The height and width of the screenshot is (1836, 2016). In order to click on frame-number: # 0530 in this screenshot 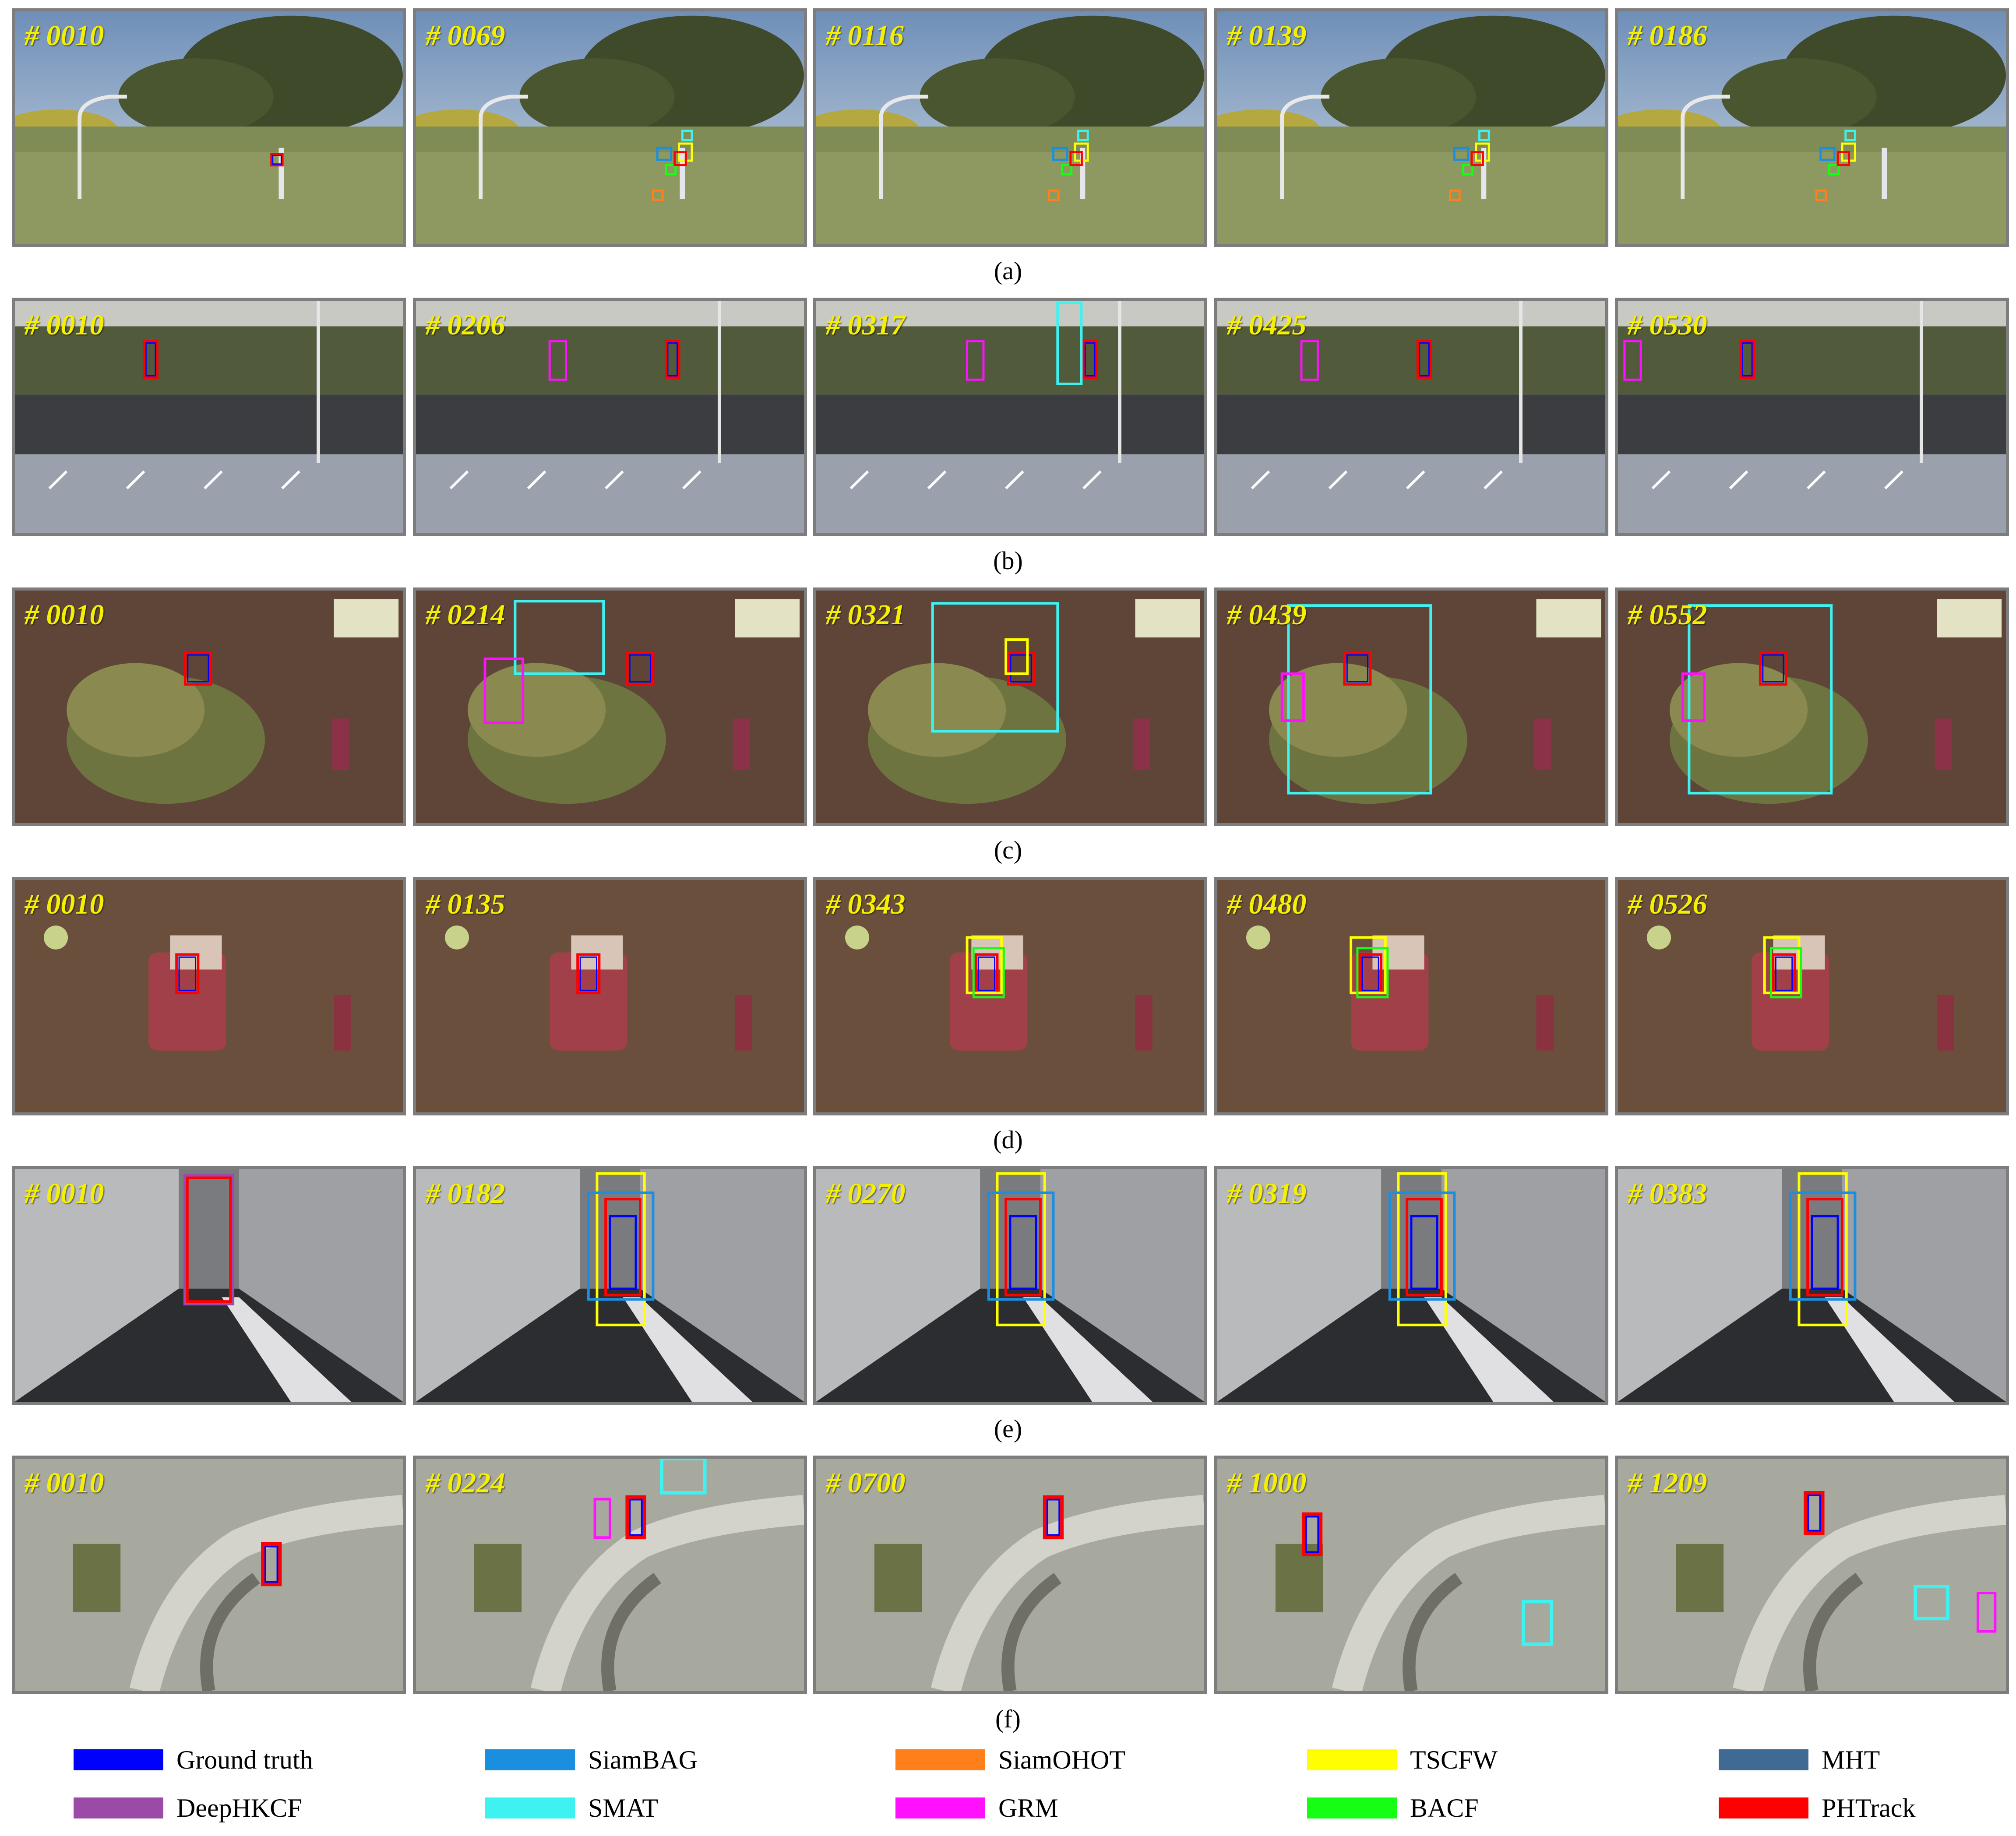, I will do `click(1667, 325)`.